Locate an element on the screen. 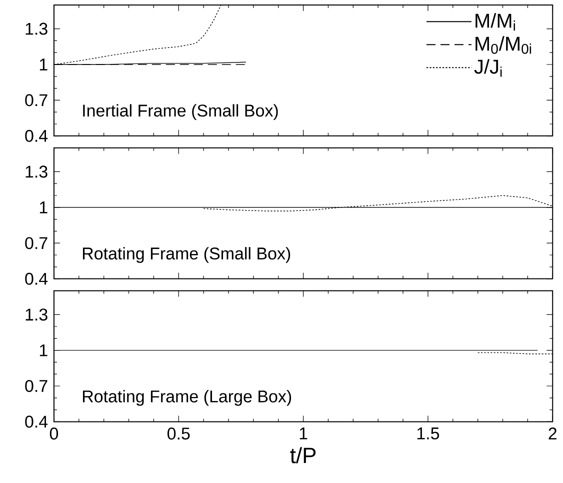 The height and width of the screenshot is (483, 563). x-tick-label: 0 is located at coordinates (54, 434).